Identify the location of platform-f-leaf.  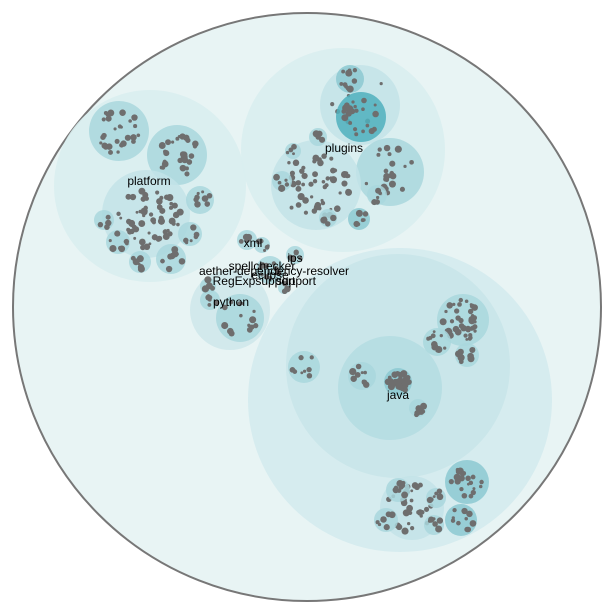
(127, 243).